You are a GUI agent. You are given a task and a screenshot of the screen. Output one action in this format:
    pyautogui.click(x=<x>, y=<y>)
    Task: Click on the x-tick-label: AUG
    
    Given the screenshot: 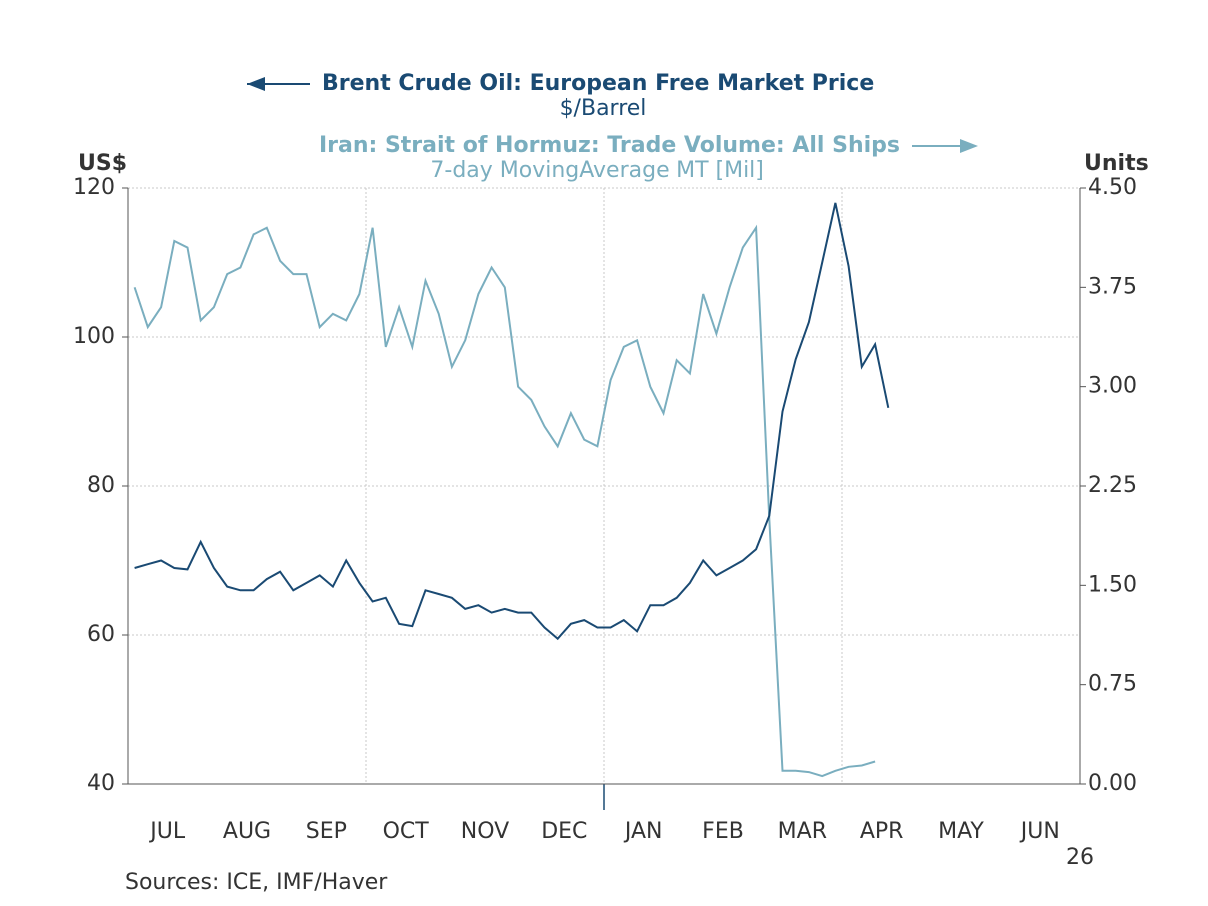 What is the action you would take?
    pyautogui.click(x=247, y=831)
    